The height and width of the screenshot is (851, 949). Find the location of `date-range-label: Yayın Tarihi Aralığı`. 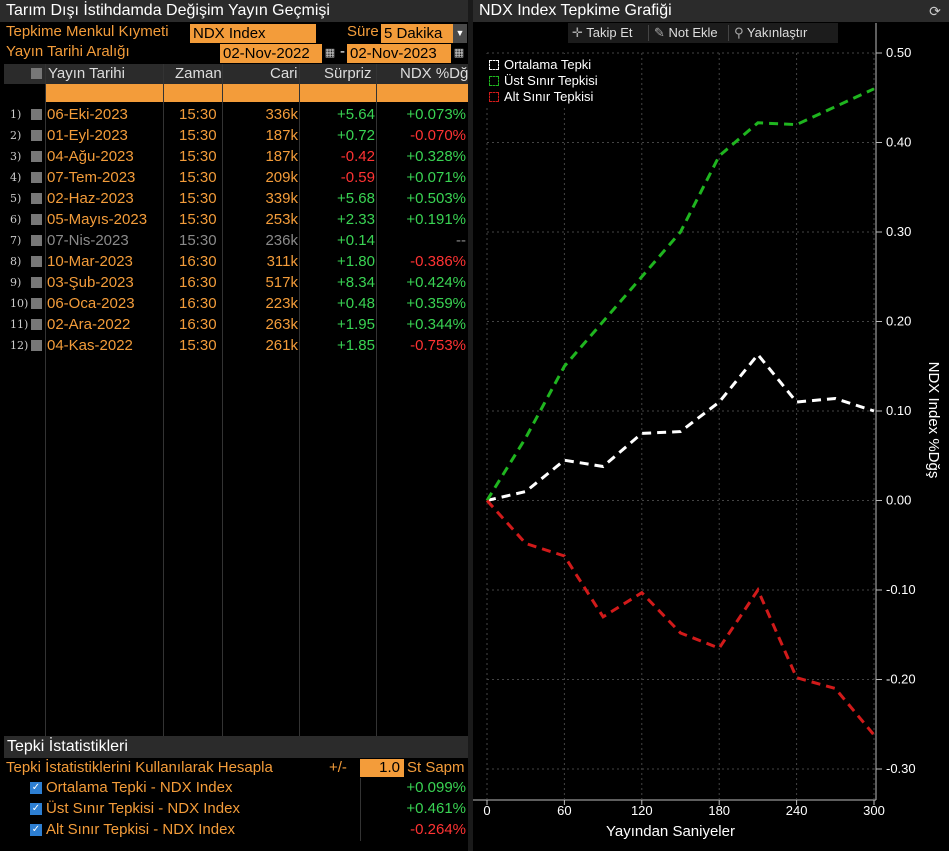

date-range-label: Yayın Tarihi Aralığı is located at coordinates (68, 51).